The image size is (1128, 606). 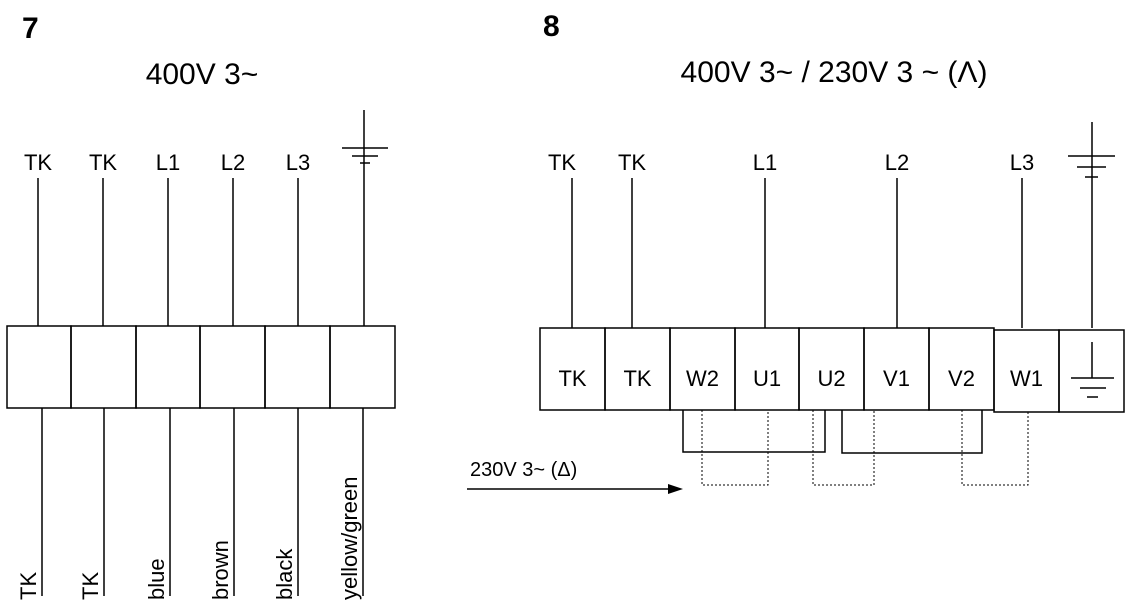 I want to click on terminal-block, so click(x=201, y=367).